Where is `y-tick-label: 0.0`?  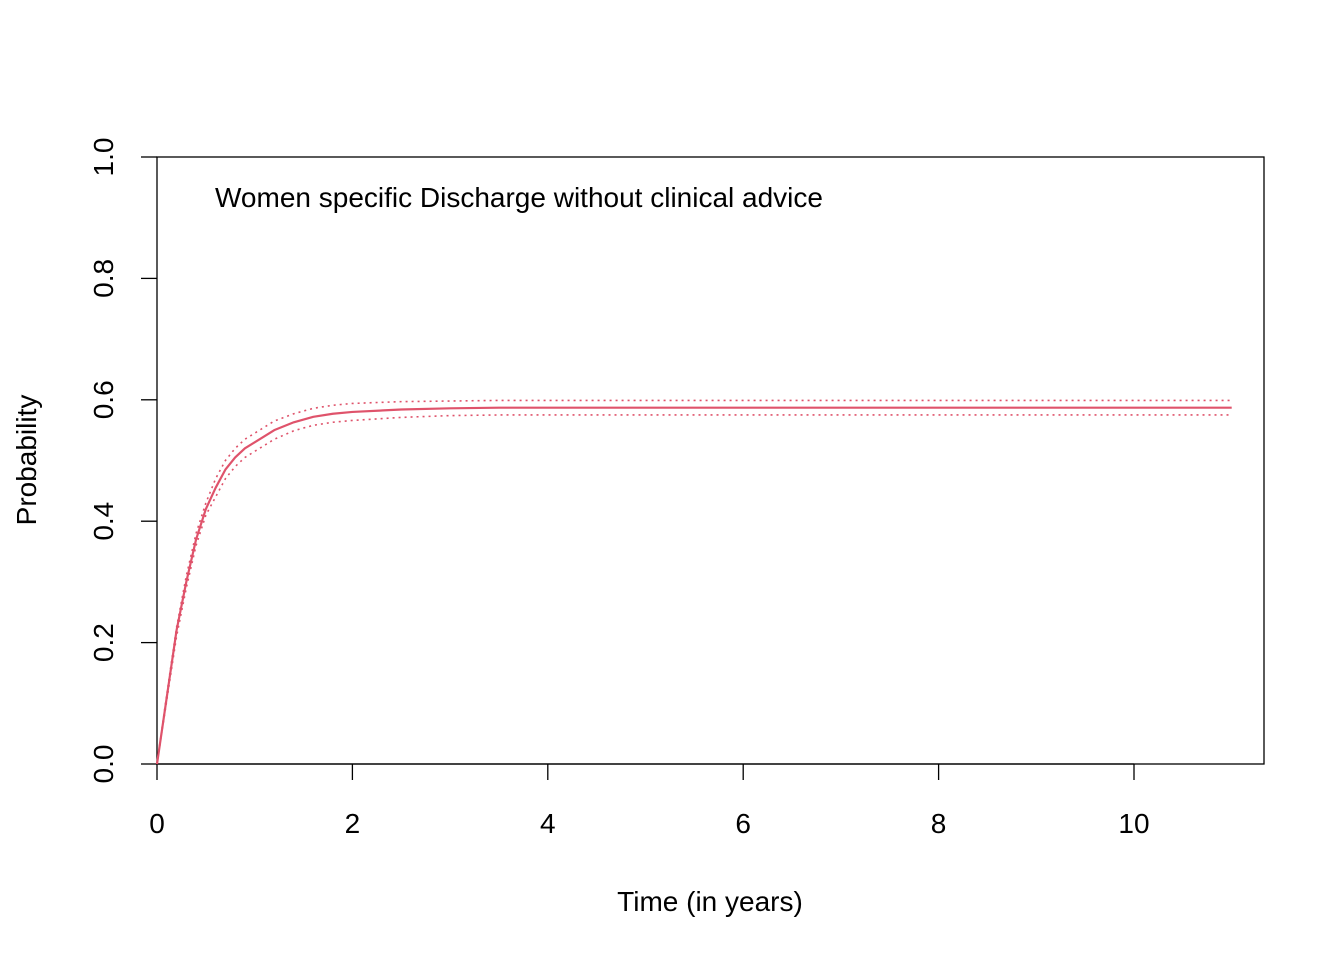
y-tick-label: 0.0 is located at coordinates (103, 764).